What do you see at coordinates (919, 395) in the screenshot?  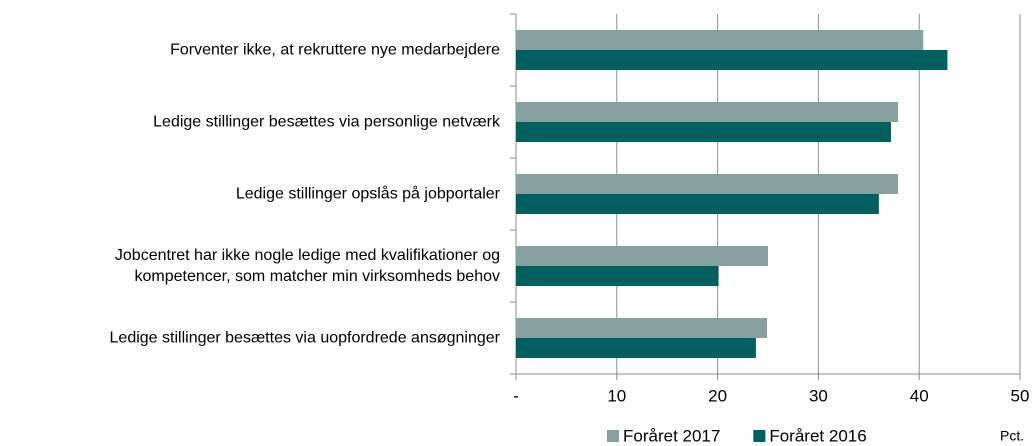 I see `x-tick-label: 40` at bounding box center [919, 395].